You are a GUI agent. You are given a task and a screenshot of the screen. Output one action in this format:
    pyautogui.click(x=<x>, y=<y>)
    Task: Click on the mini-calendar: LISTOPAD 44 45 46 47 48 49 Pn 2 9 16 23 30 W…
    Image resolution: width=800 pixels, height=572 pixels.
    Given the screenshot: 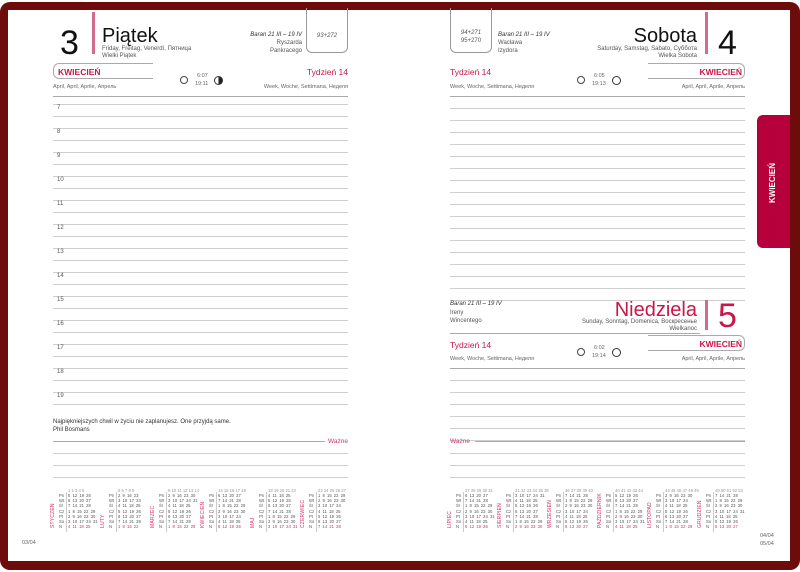 What is the action you would take?
    pyautogui.click(x=673, y=510)
    